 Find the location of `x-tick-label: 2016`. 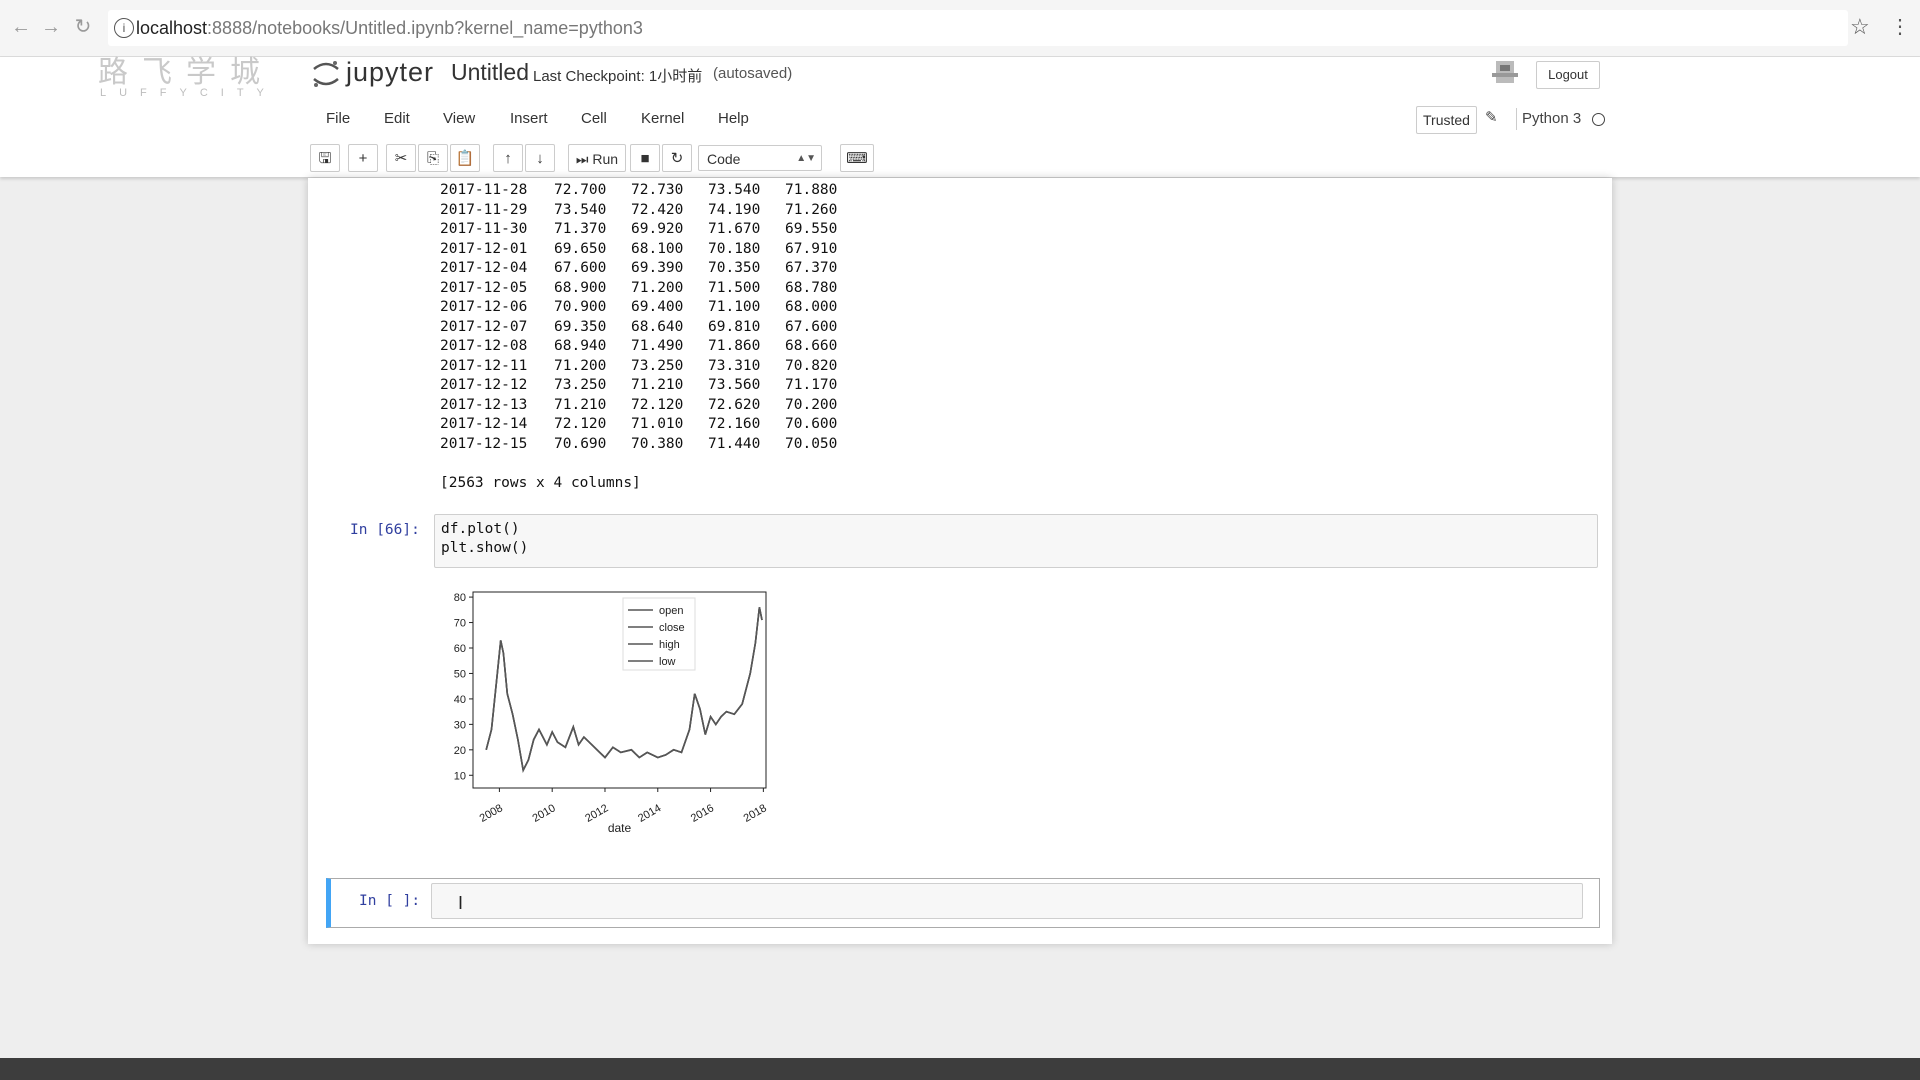

x-tick-label: 2016 is located at coordinates (702, 813).